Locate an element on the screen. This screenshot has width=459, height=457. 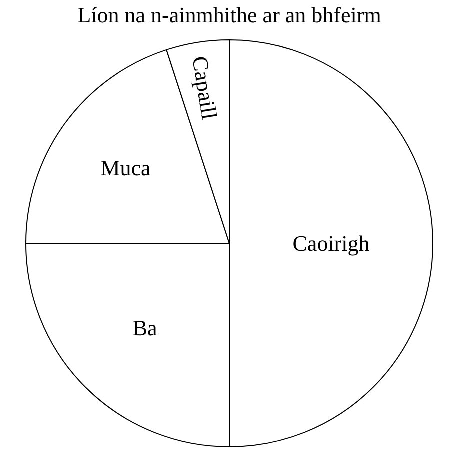
slice-label: Muca is located at coordinates (125, 168).